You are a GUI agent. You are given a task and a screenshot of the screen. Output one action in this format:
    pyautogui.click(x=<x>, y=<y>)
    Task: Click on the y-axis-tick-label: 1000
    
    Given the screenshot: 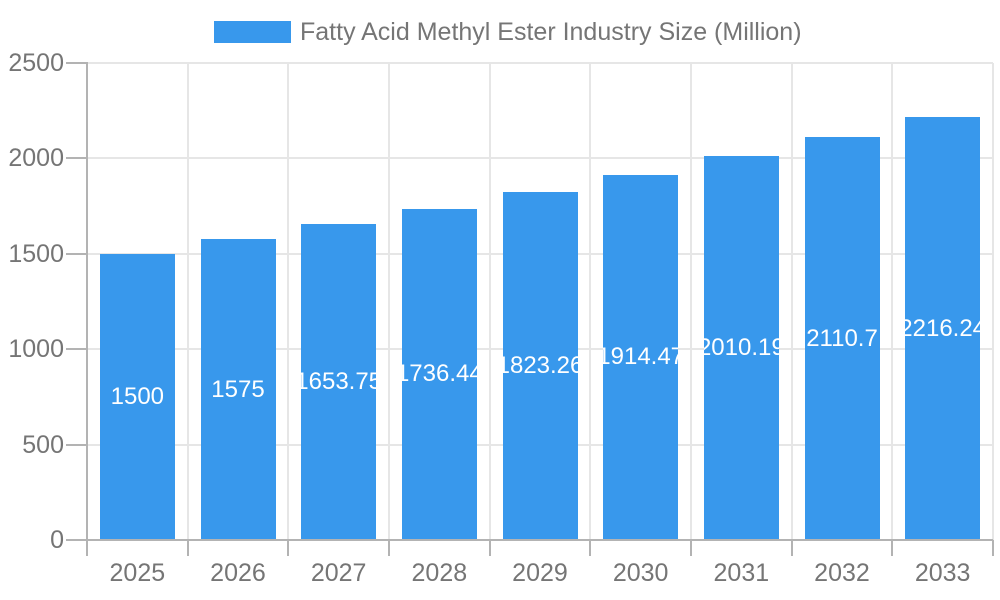 What is the action you would take?
    pyautogui.click(x=36, y=349)
    